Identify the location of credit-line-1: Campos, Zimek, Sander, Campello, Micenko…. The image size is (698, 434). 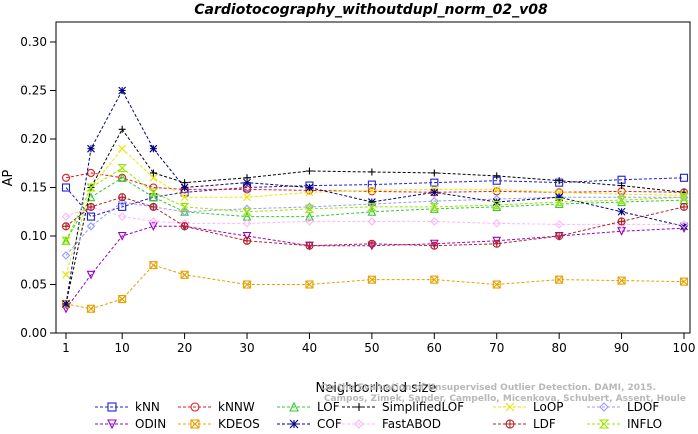
(505, 399).